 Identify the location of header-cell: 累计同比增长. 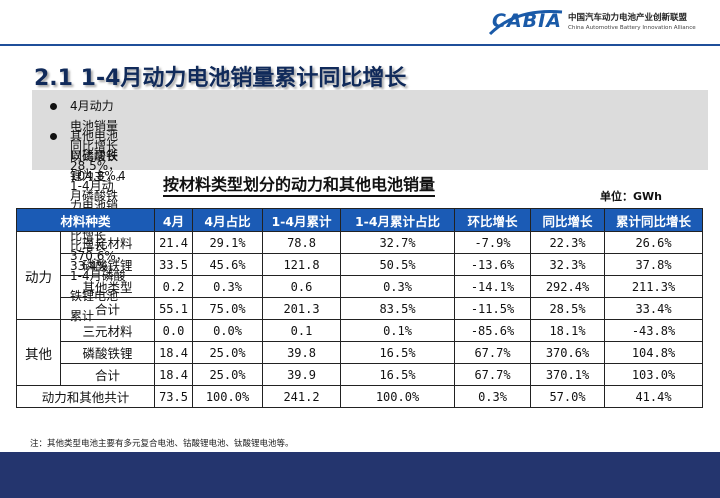
(654, 220).